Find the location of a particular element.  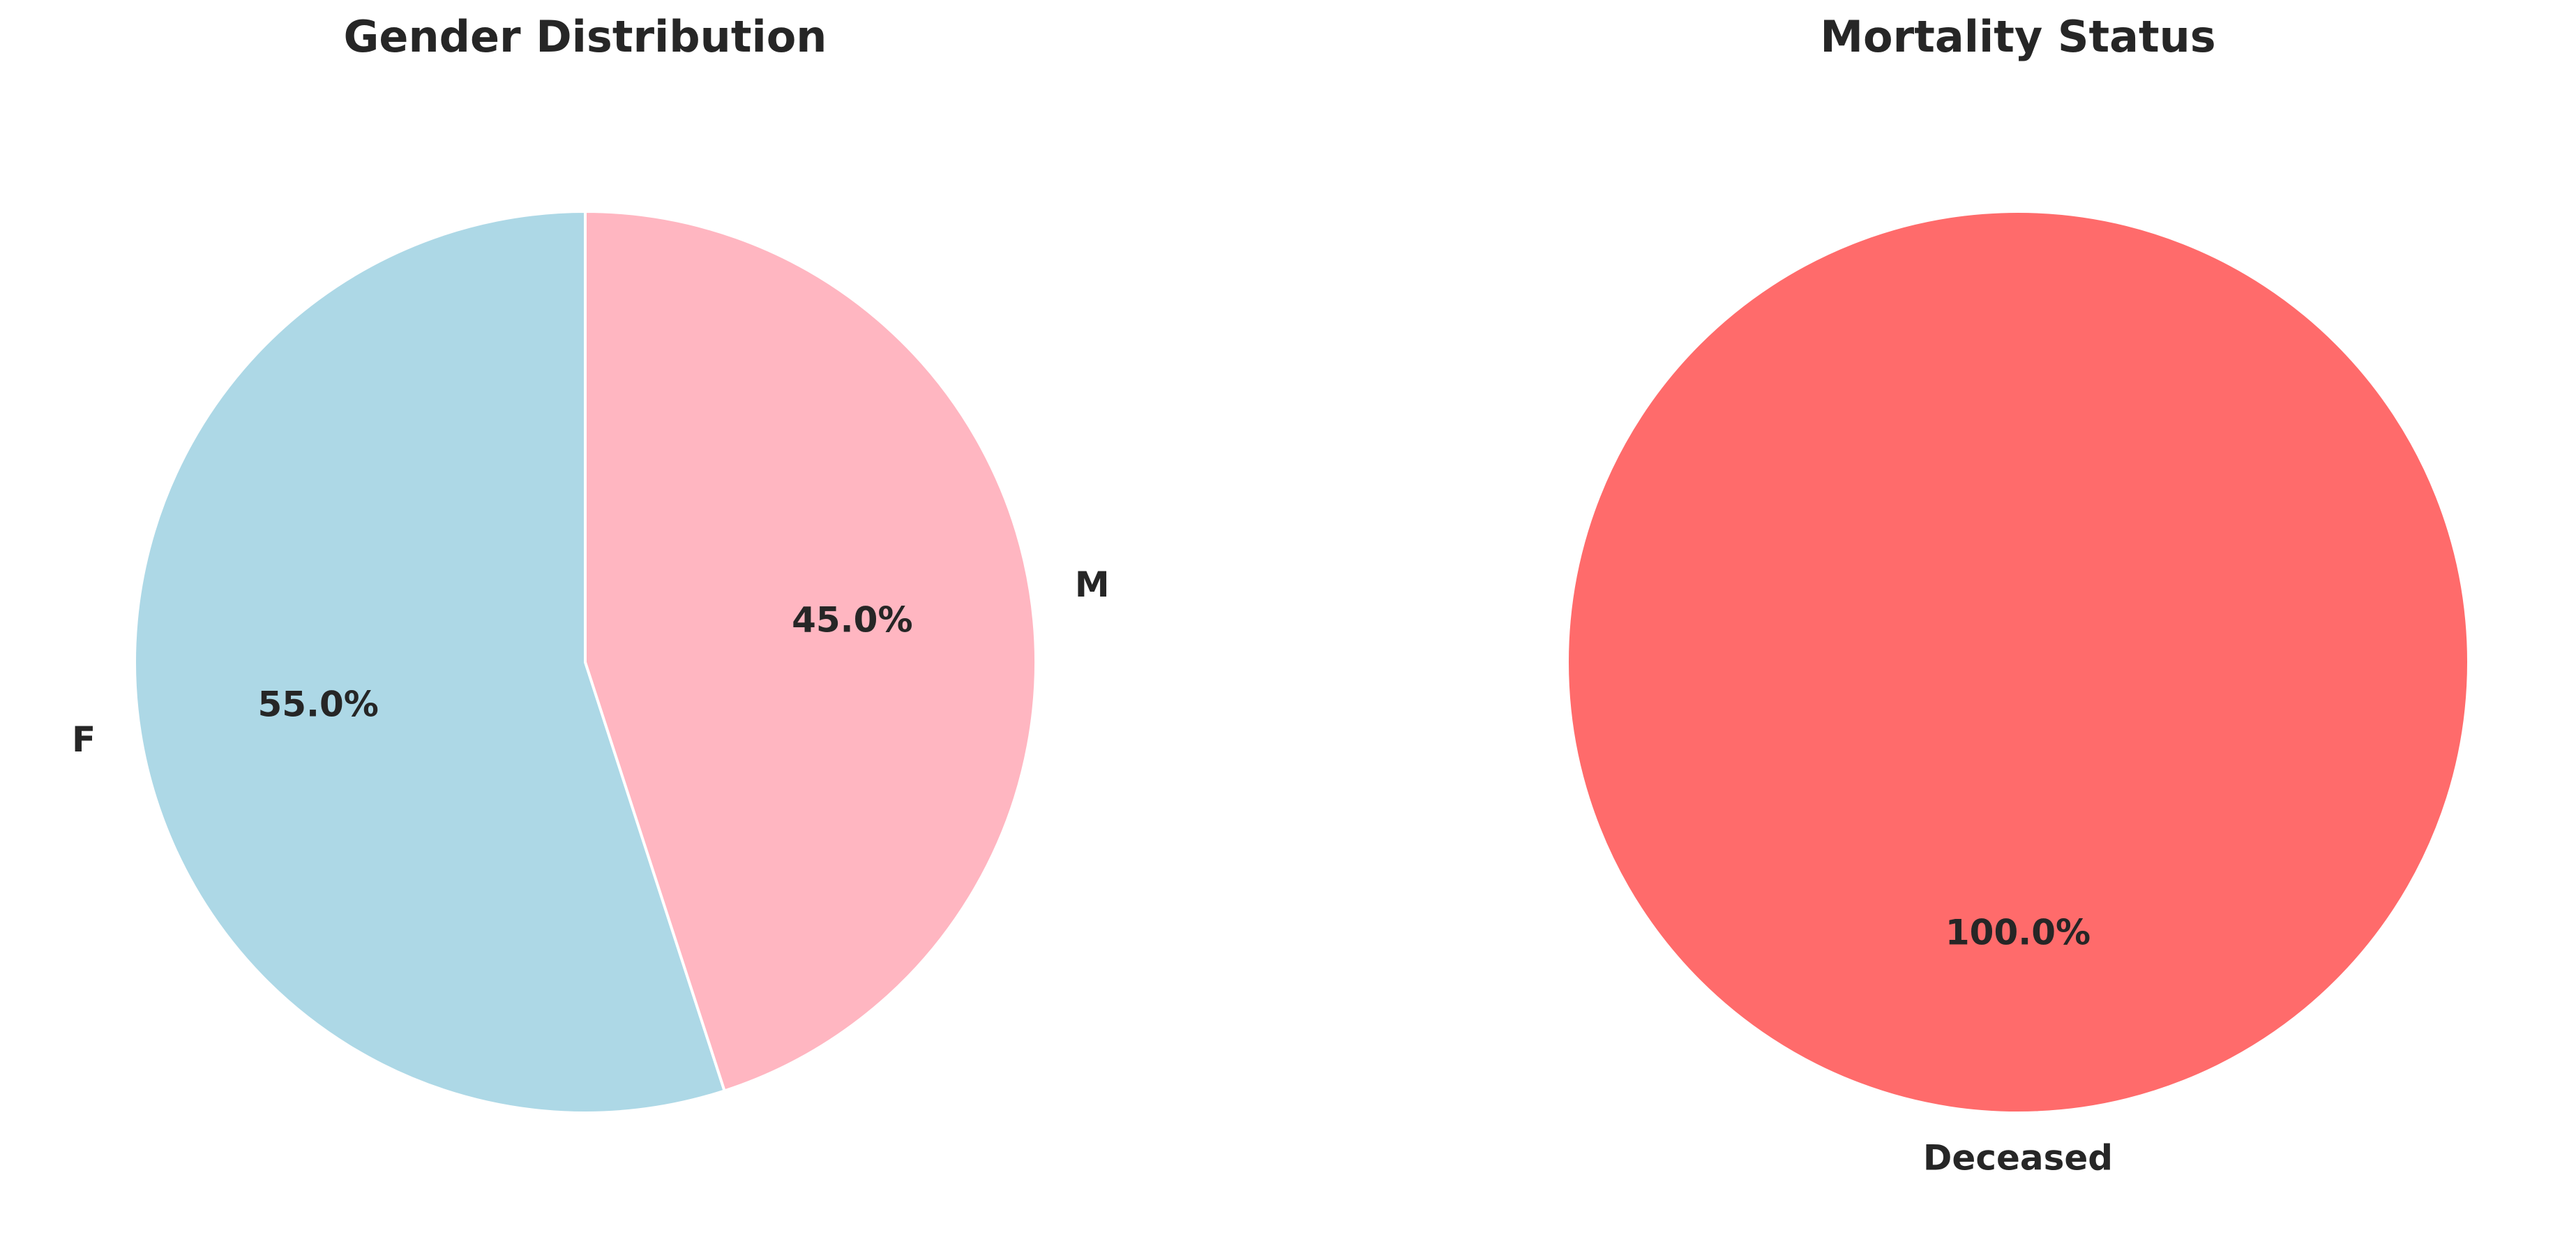

slice-label-f: F is located at coordinates (84, 739).